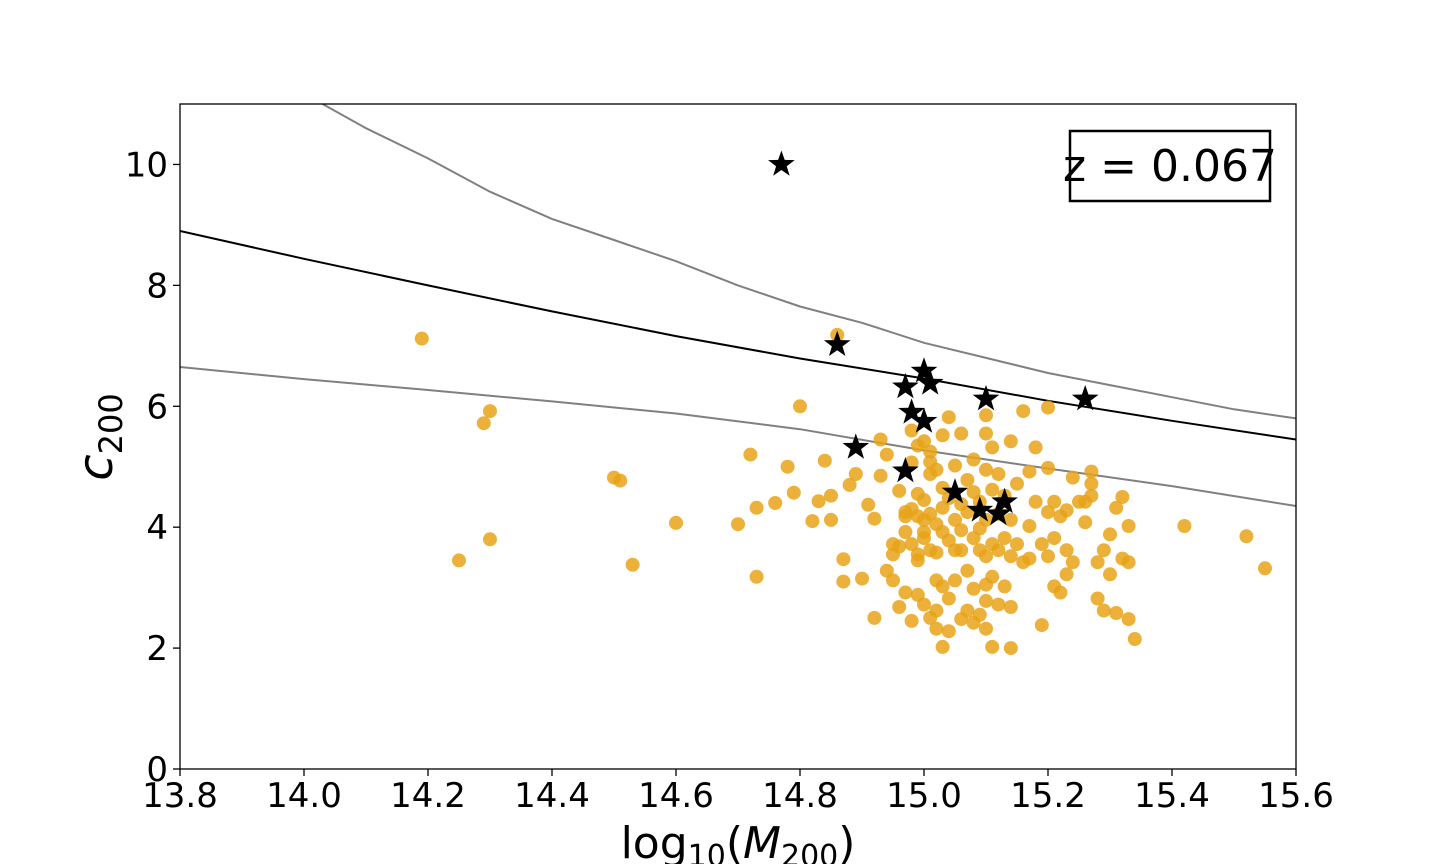 The width and height of the screenshot is (1440, 864). I want to click on x-tick-label: 15.0, so click(924, 796).